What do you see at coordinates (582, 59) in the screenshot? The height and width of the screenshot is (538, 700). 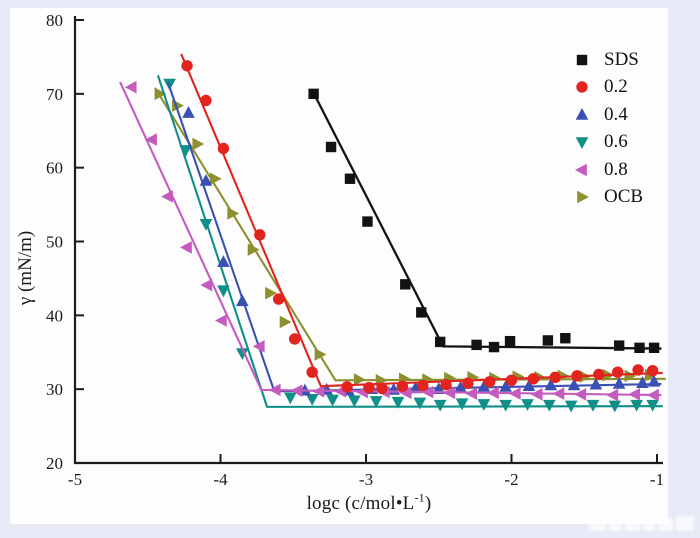 I see `legend-marker-square-icon` at bounding box center [582, 59].